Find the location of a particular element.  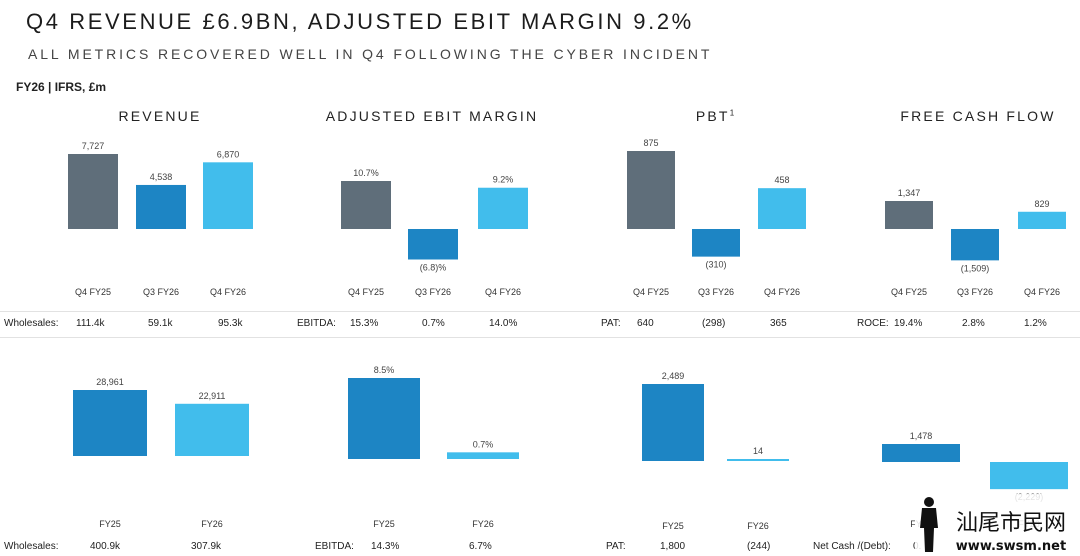

bar-adjusted-ebit-margin-quarterly-q4-fy25 is located at coordinates (366, 205).